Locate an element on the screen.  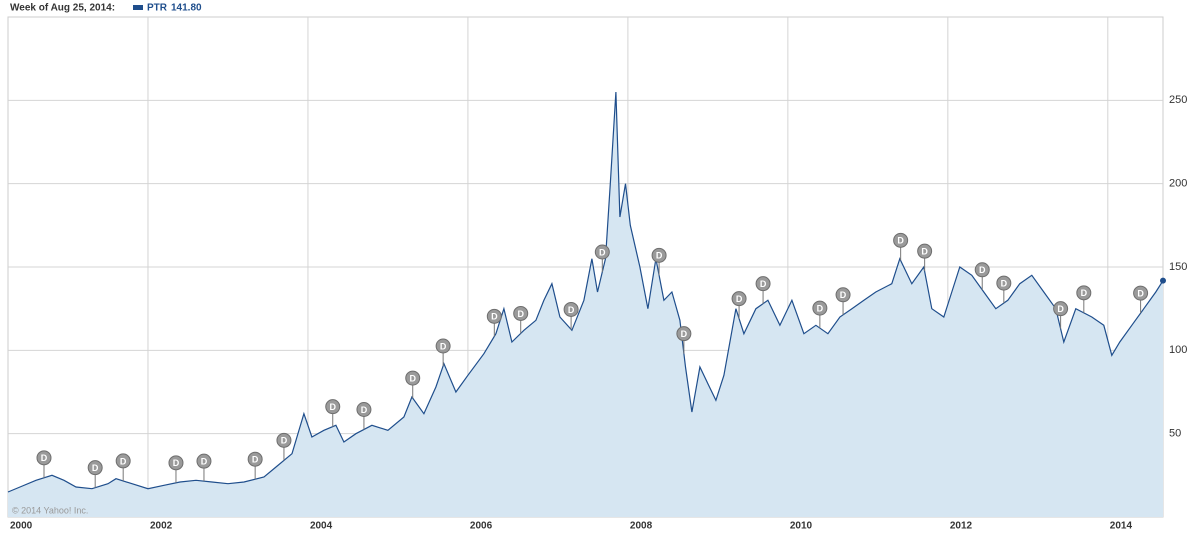
x-tick-label: 2006 is located at coordinates (481, 526).